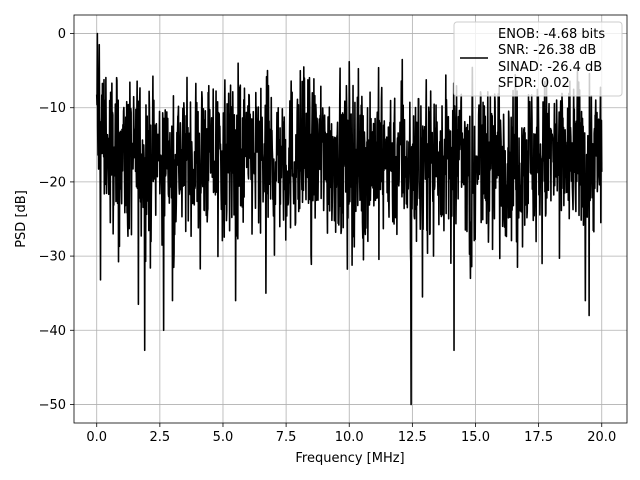  Describe the element at coordinates (349, 437) in the screenshot. I see `x-tick-label: 10.0` at that location.